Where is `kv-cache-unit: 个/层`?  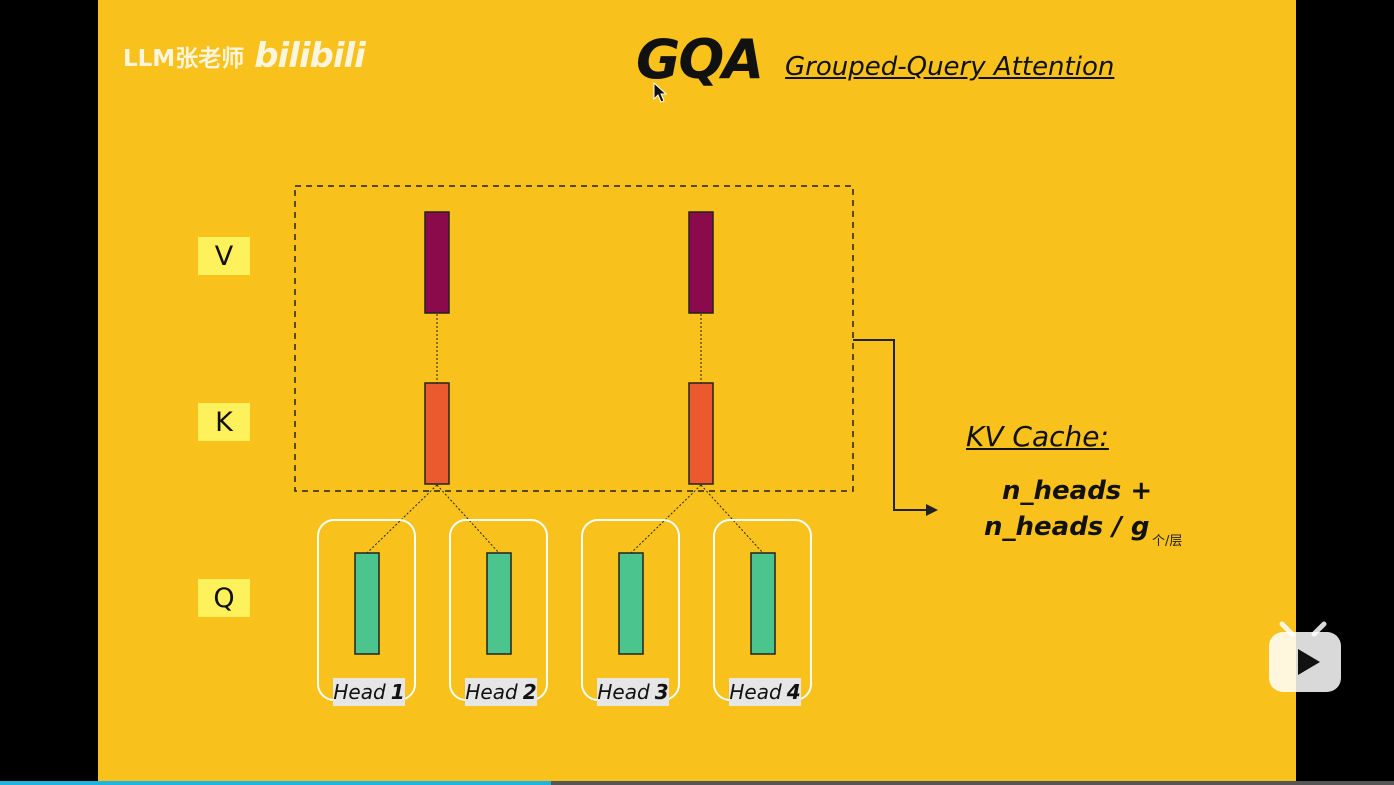 kv-cache-unit: 个/层 is located at coordinates (1167, 541).